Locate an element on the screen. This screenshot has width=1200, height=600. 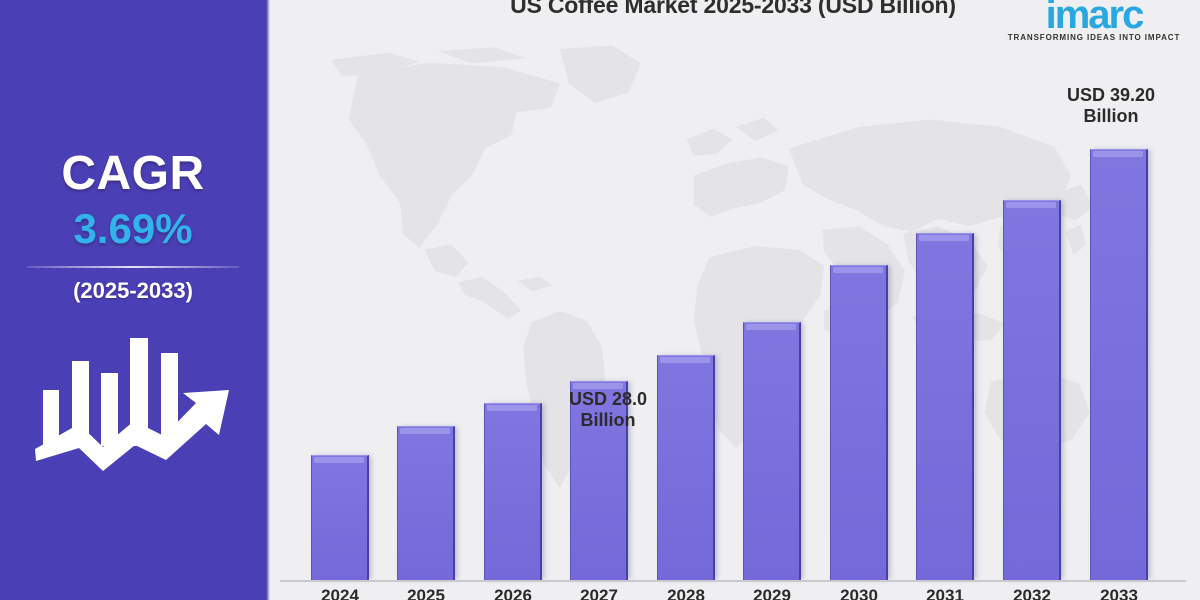
cagr-divider is located at coordinates (133, 267).